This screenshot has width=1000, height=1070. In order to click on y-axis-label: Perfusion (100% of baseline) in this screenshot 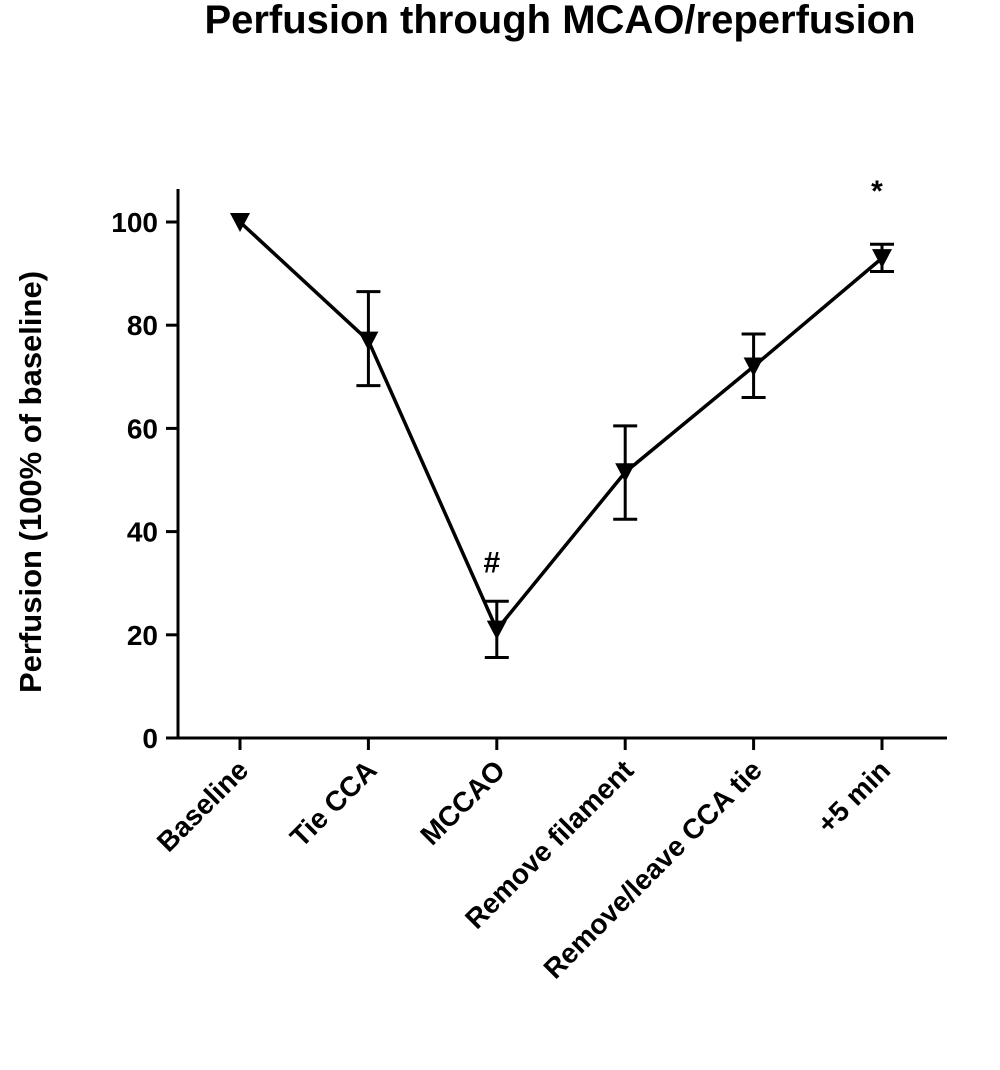, I will do `click(30, 482)`.